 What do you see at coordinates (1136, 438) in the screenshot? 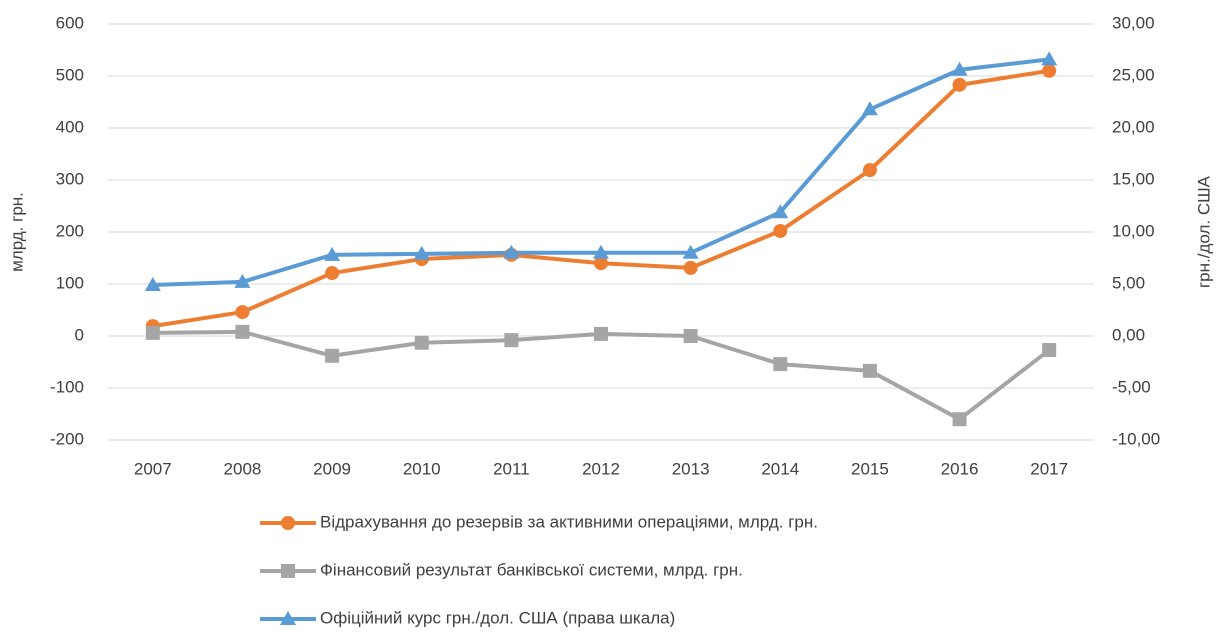
I see `y2-tick-label: -10,00` at bounding box center [1136, 438].